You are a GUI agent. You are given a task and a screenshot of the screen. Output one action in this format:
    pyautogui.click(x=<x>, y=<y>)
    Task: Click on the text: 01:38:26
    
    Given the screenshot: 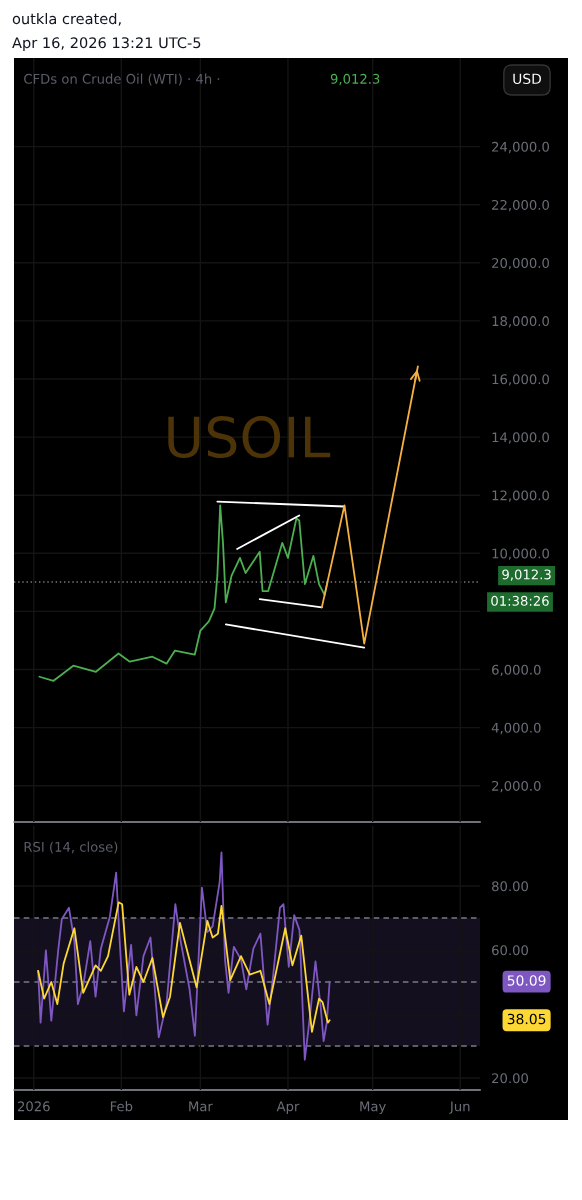 What is the action you would take?
    pyautogui.click(x=520, y=600)
    